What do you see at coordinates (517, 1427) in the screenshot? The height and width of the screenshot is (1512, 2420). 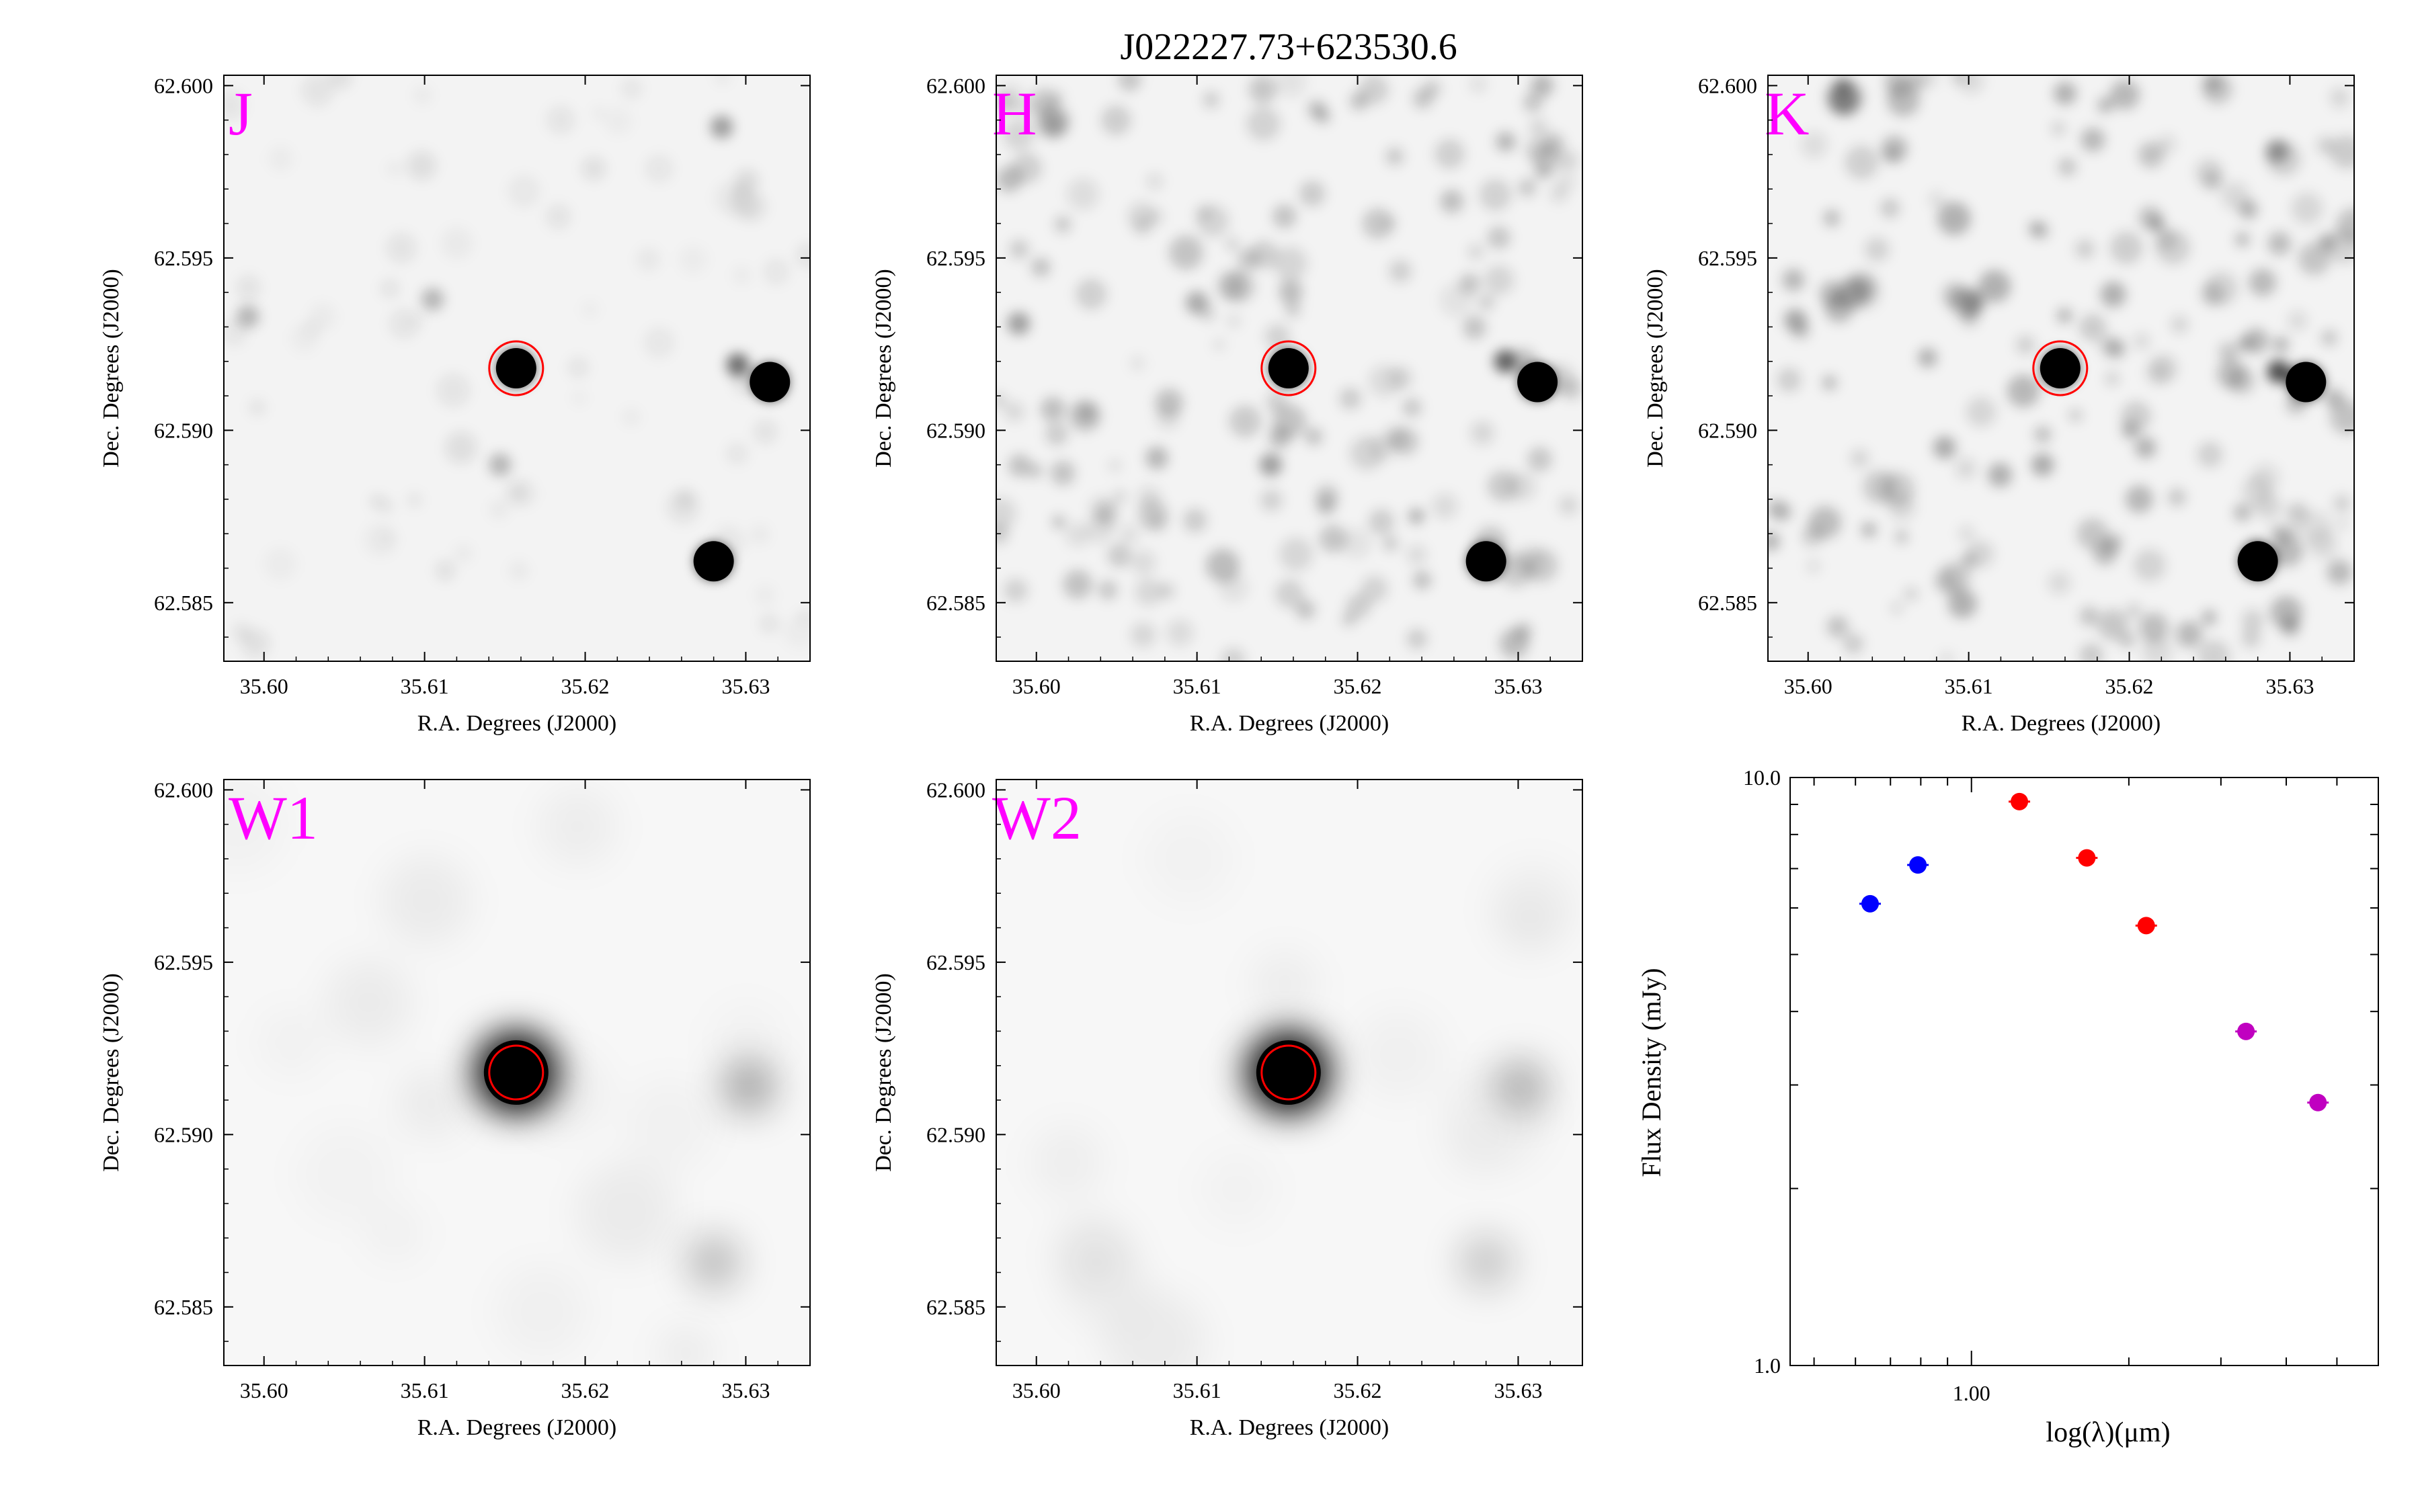 I see `panel-w1-xlabel: R.A. Degrees (J2000)` at bounding box center [517, 1427].